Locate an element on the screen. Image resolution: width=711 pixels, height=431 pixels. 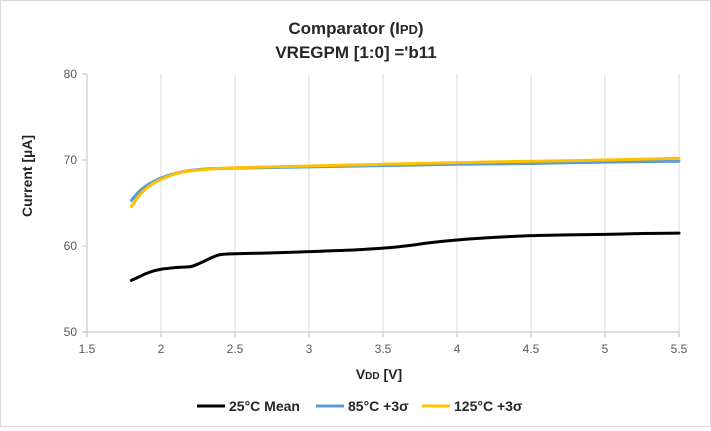
x-tick-label: 3 is located at coordinates (309, 349).